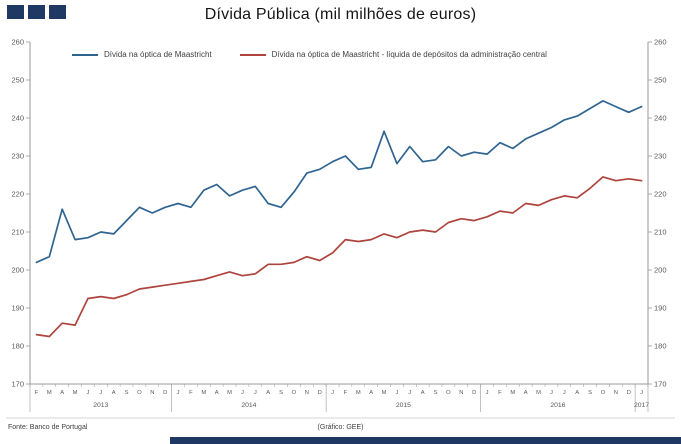 This screenshot has width=681, height=444. What do you see at coordinates (557, 405) in the screenshot?
I see `svg-text: 2016` at bounding box center [557, 405].